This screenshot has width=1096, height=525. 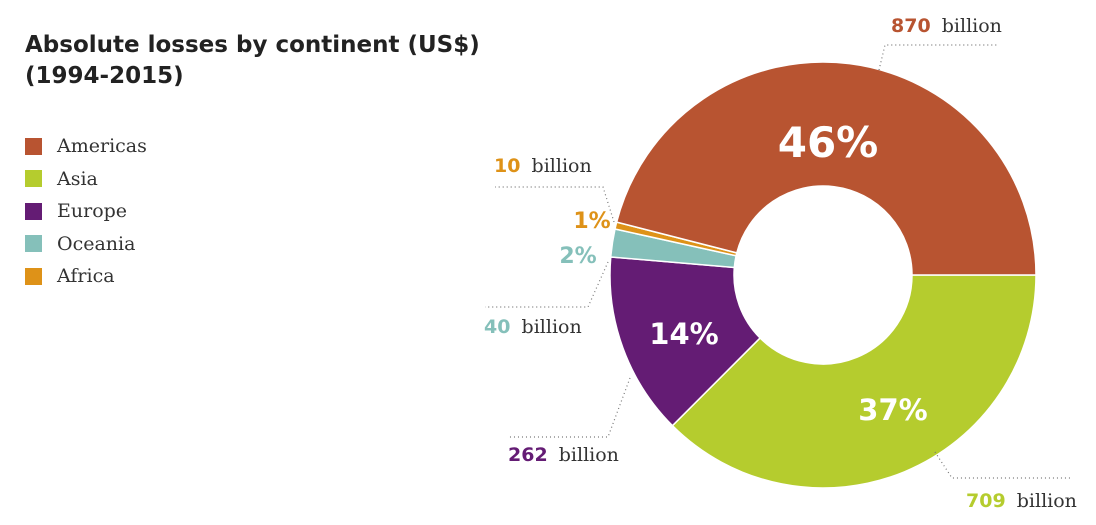 I want to click on callout-unit-europe: billion, so click(x=589, y=455).